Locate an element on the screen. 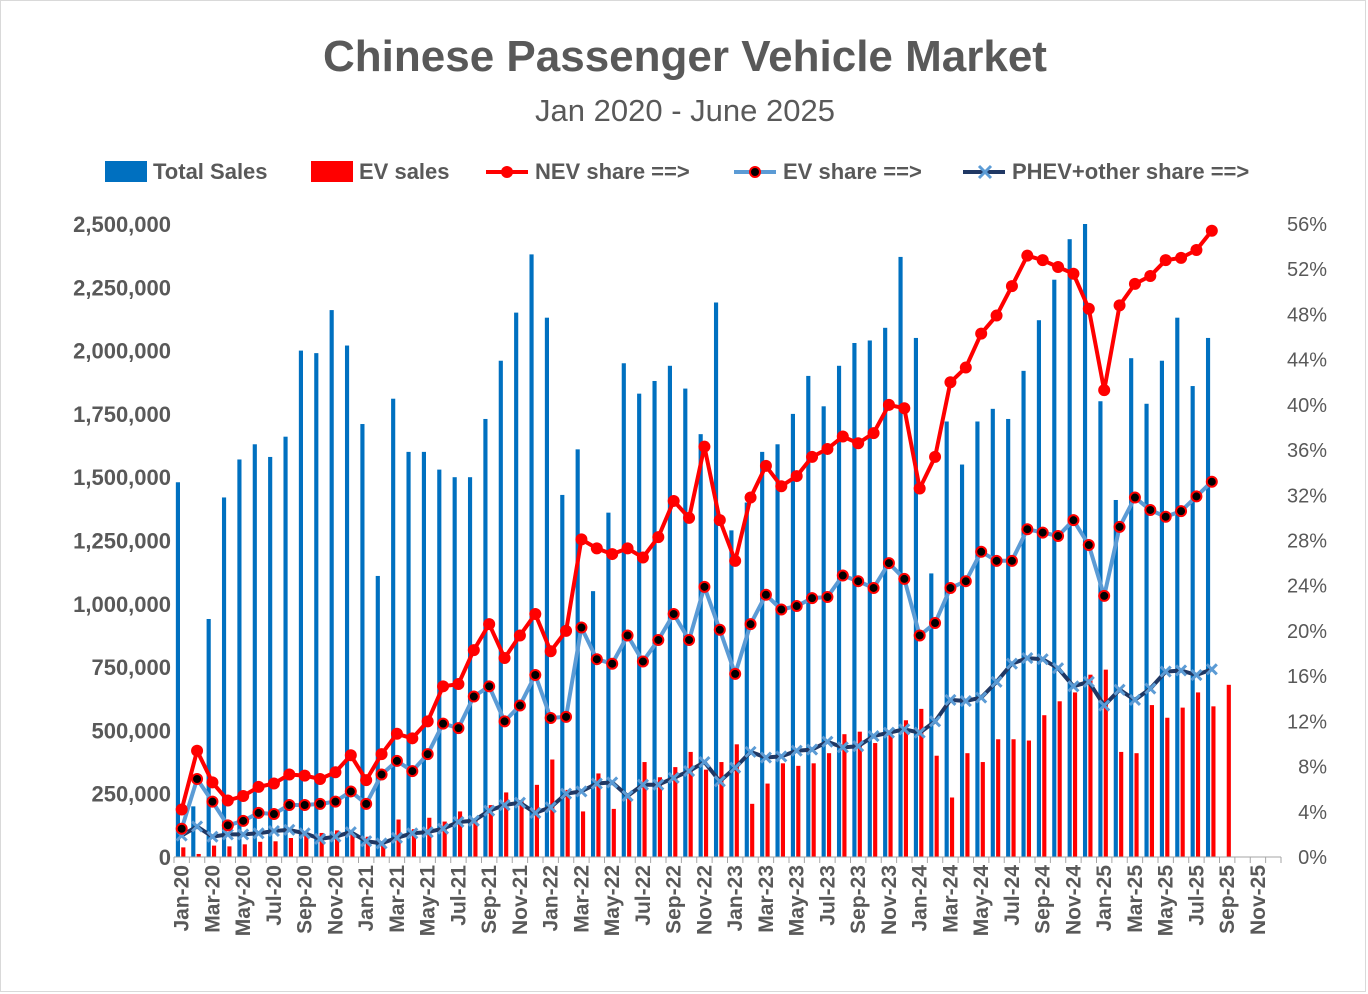 The image size is (1368, 994). x-tick-label: May-20 is located at coordinates (243, 900).